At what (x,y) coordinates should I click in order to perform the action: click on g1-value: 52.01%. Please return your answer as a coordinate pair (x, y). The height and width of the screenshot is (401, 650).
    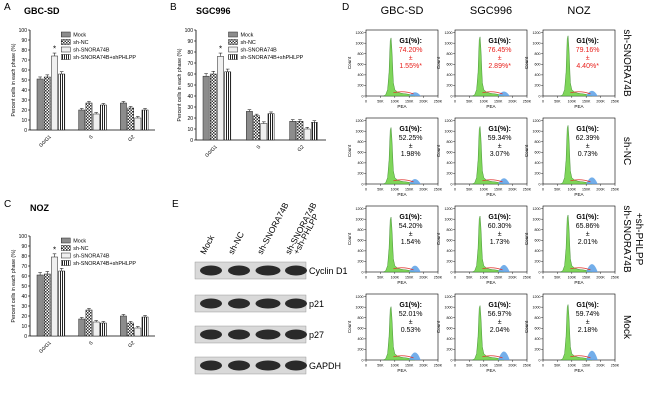
    Looking at the image, I should click on (411, 314).